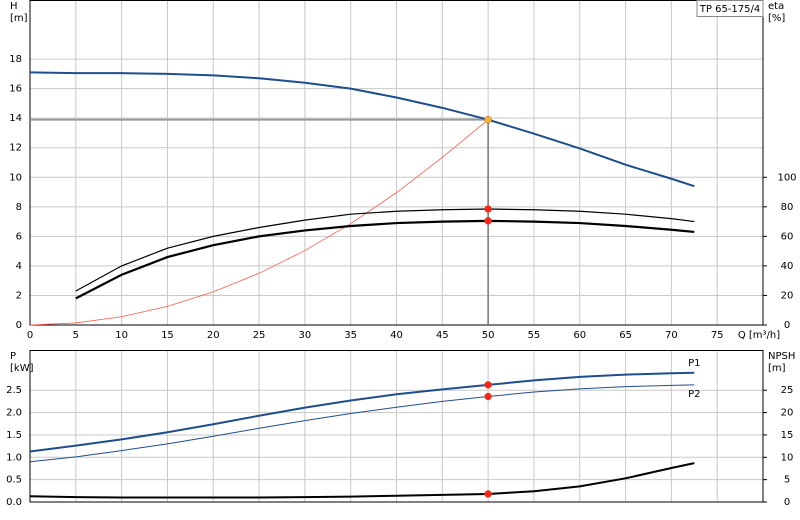  Describe the element at coordinates (15, 148) in the screenshot. I see `y-tick-label: 12` at that location.